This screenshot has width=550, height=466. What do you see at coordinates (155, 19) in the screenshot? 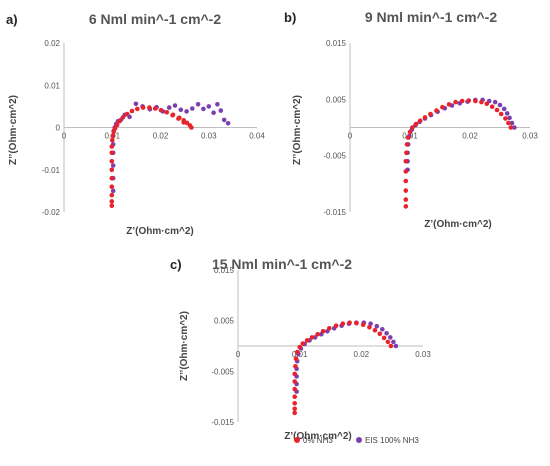
I see `chart-title: 6 Nml min^-1 cm^-2` at bounding box center [155, 19].